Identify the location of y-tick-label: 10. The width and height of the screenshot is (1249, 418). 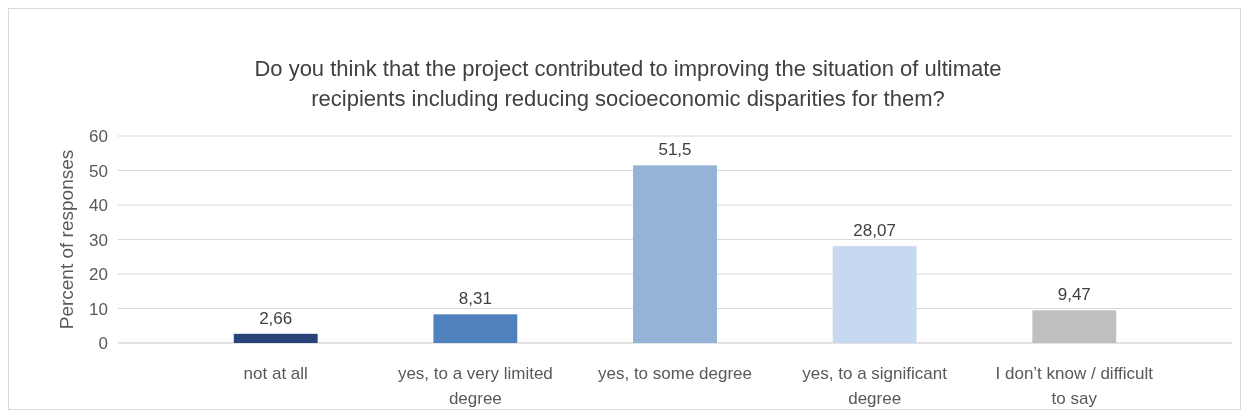
(98, 309).